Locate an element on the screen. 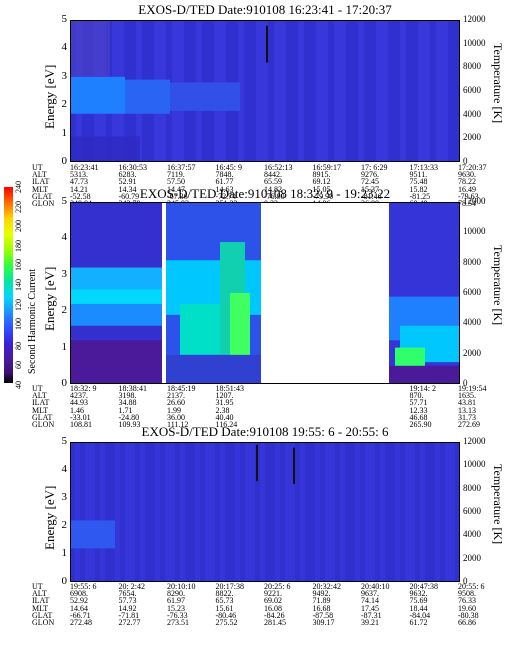  table-cell: 7654. is located at coordinates (127, 594).